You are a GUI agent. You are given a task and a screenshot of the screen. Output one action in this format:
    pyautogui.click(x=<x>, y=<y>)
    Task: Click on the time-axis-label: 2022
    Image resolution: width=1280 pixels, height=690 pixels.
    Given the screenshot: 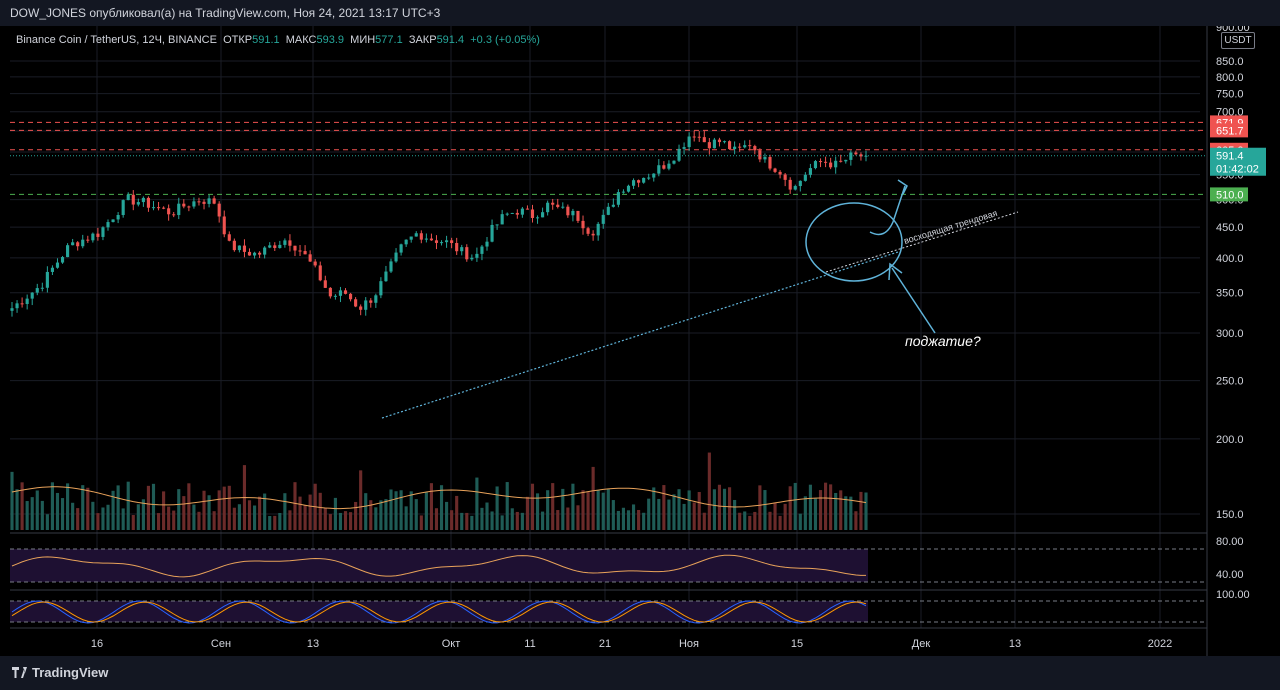 What is the action you would take?
    pyautogui.click(x=1160, y=644)
    